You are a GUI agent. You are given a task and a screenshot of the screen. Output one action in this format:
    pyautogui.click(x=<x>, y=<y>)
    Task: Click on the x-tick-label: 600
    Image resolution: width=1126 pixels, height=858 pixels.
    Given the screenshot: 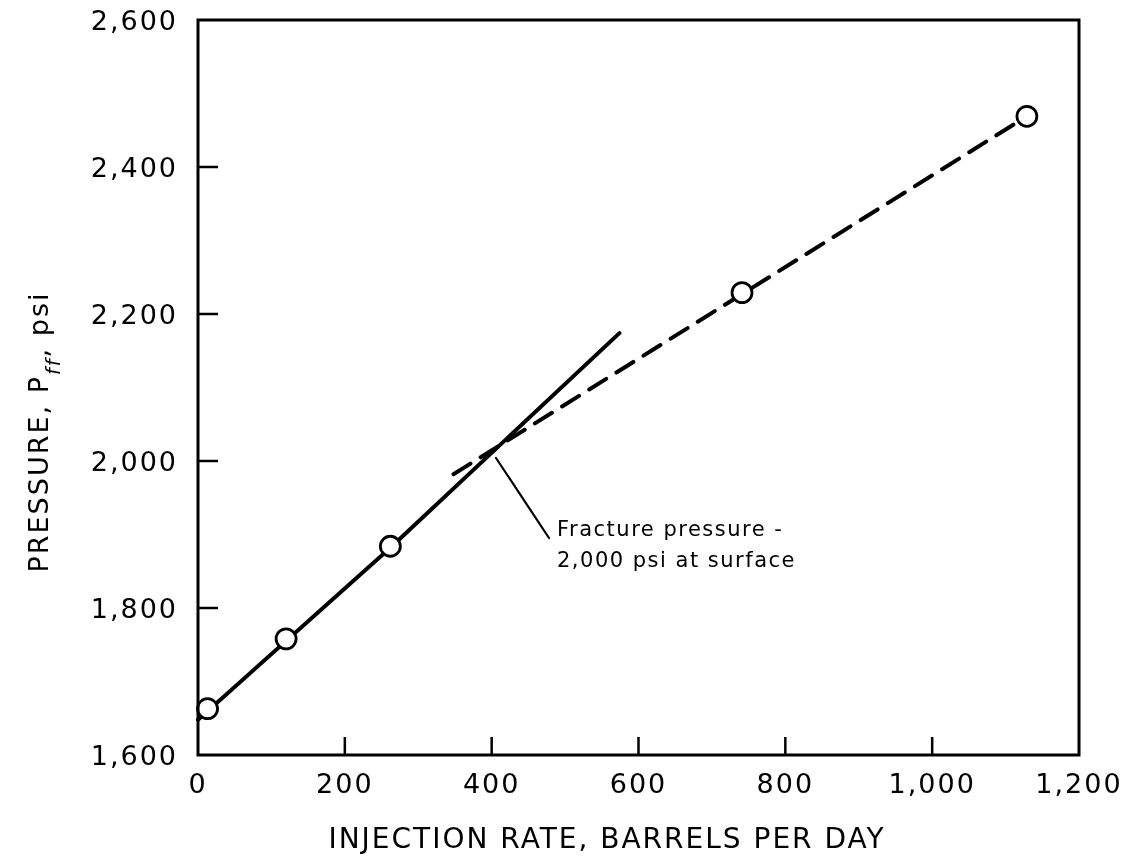 What is the action you would take?
    pyautogui.click(x=638, y=783)
    